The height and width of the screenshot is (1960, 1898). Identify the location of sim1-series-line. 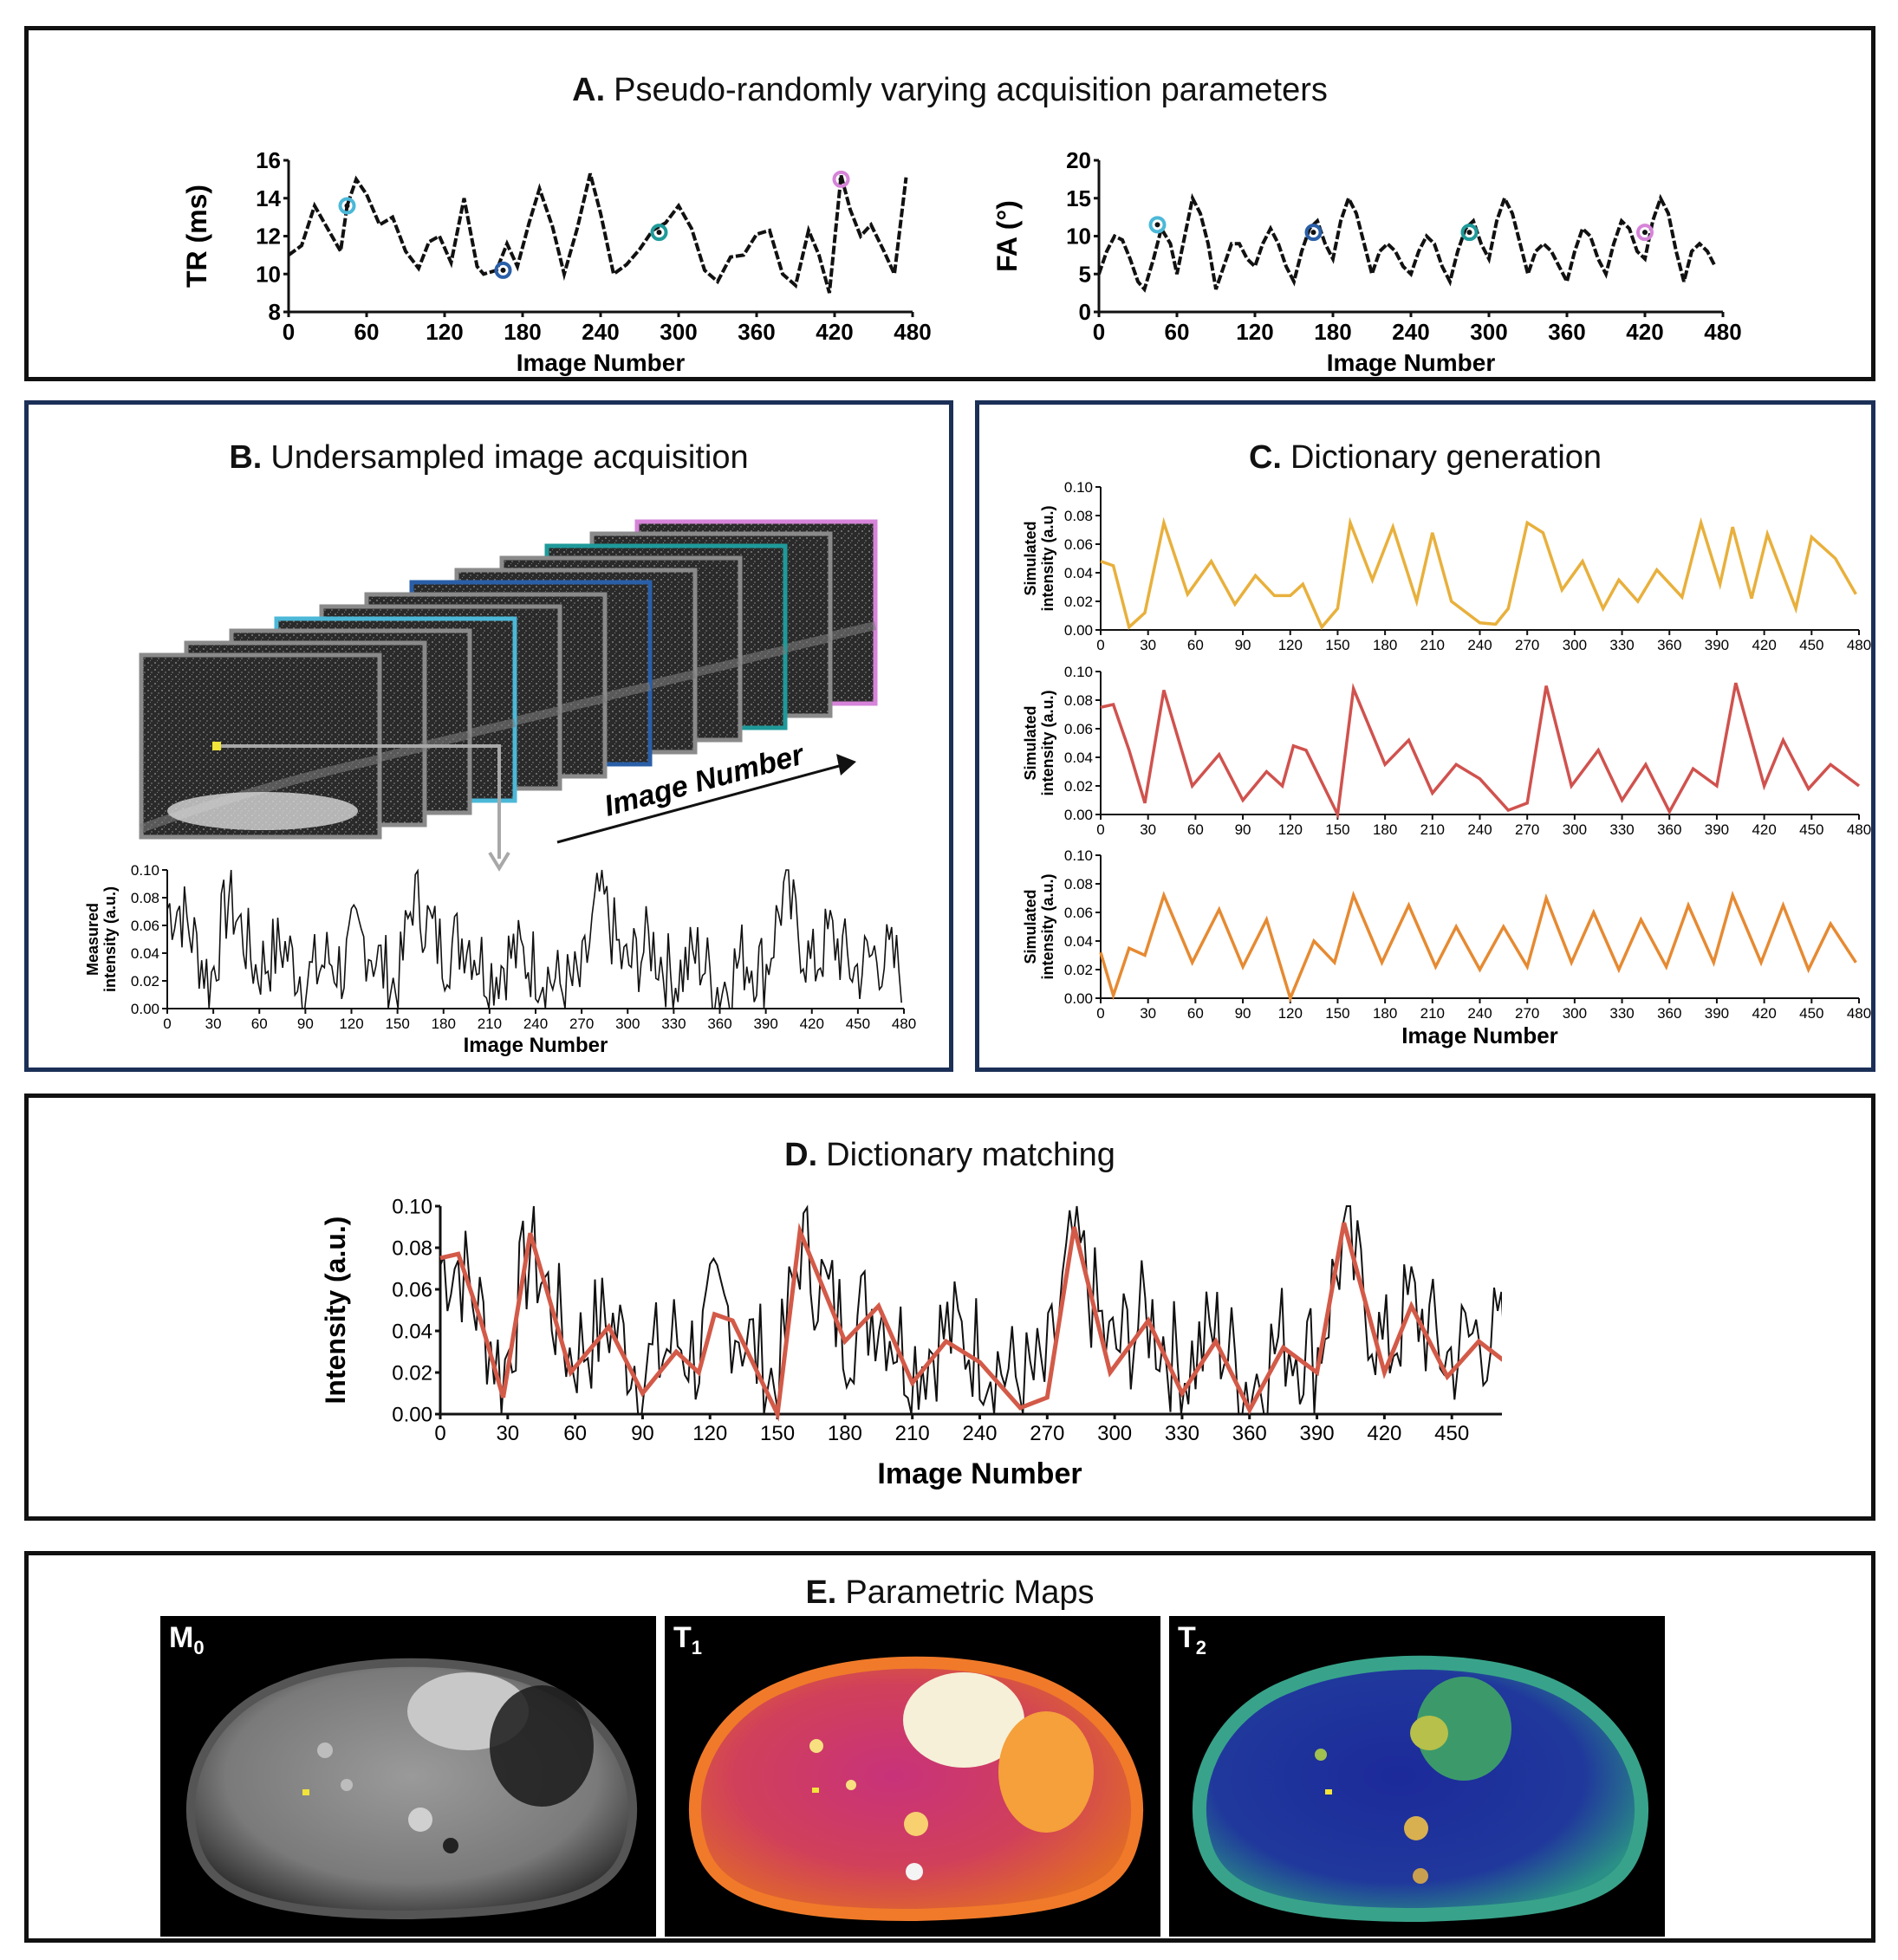
(1478, 573).